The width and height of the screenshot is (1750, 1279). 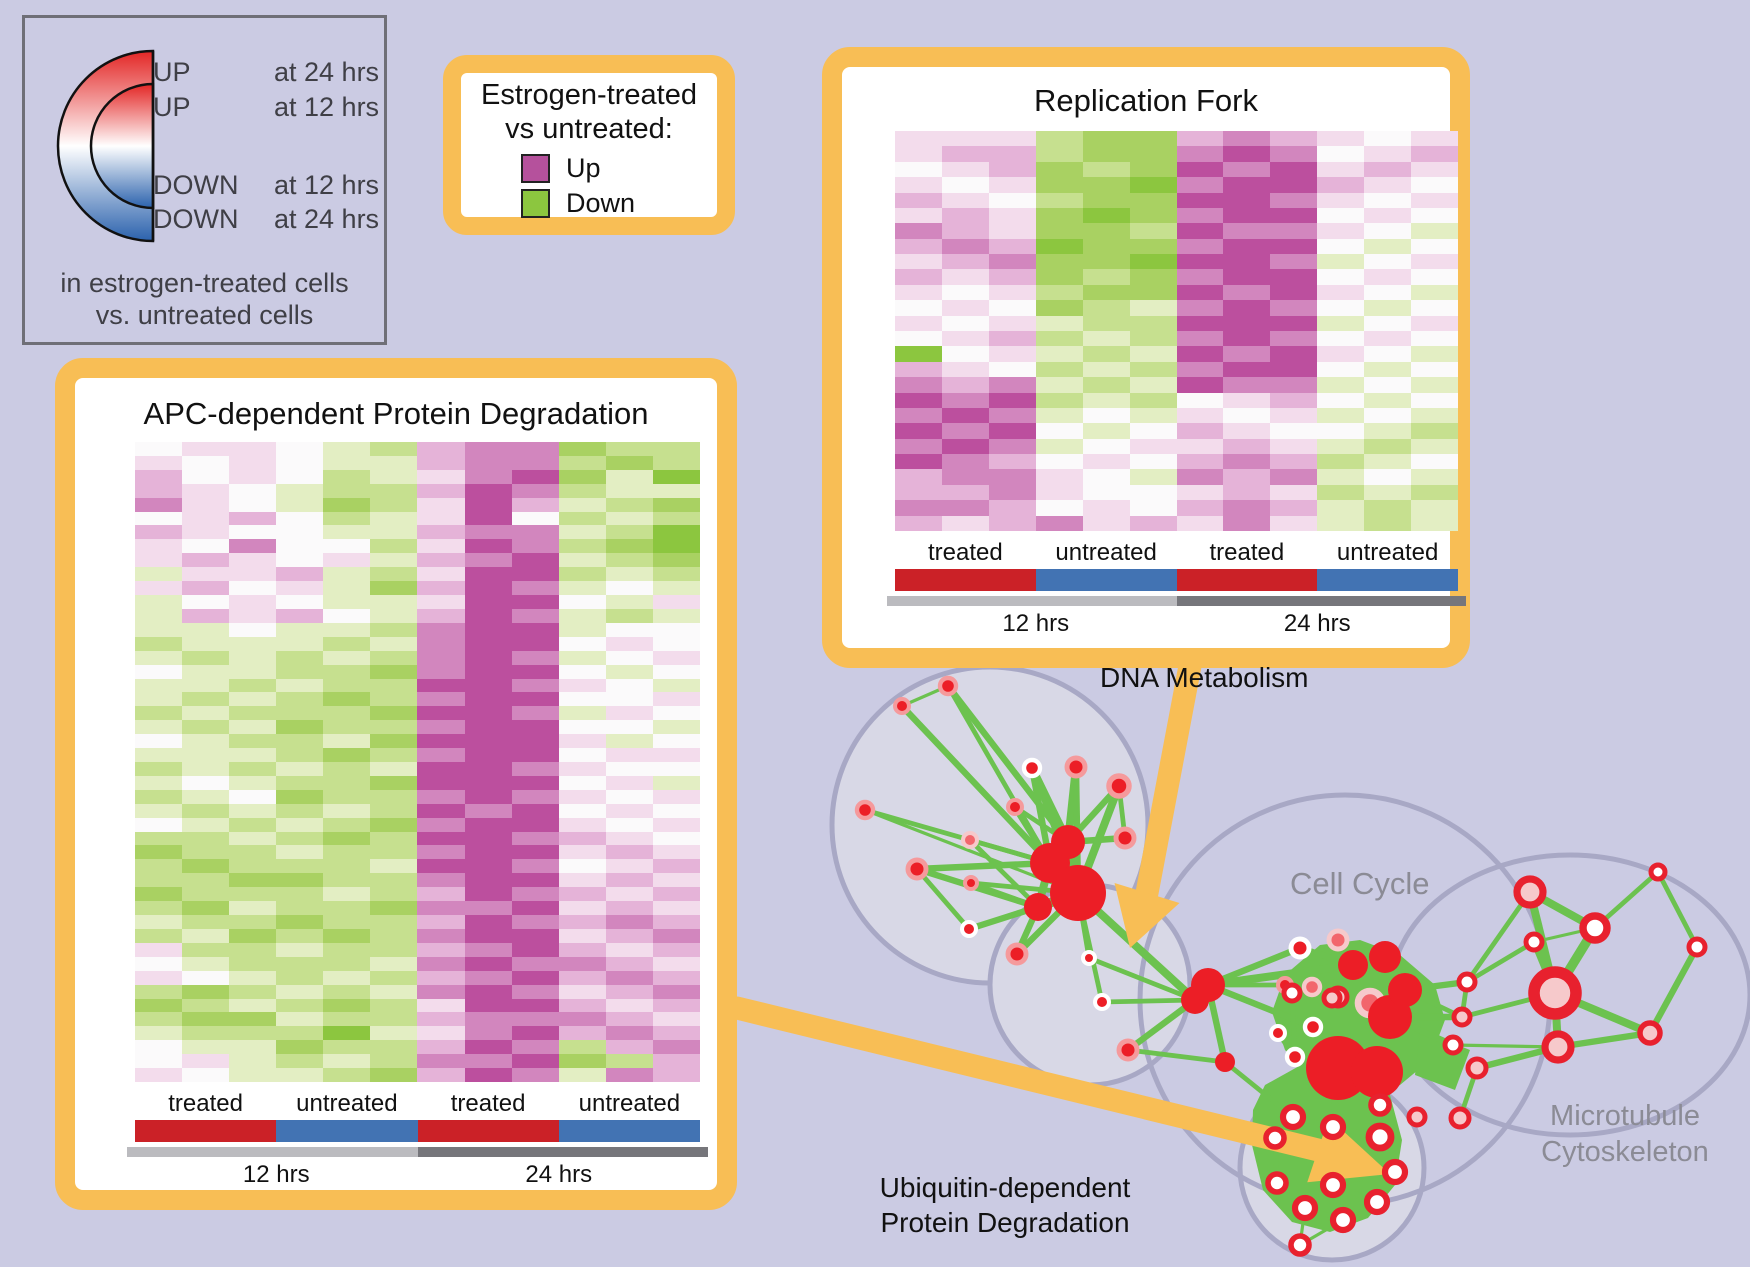 I want to click on apc-condition-bars, so click(x=417, y=1131).